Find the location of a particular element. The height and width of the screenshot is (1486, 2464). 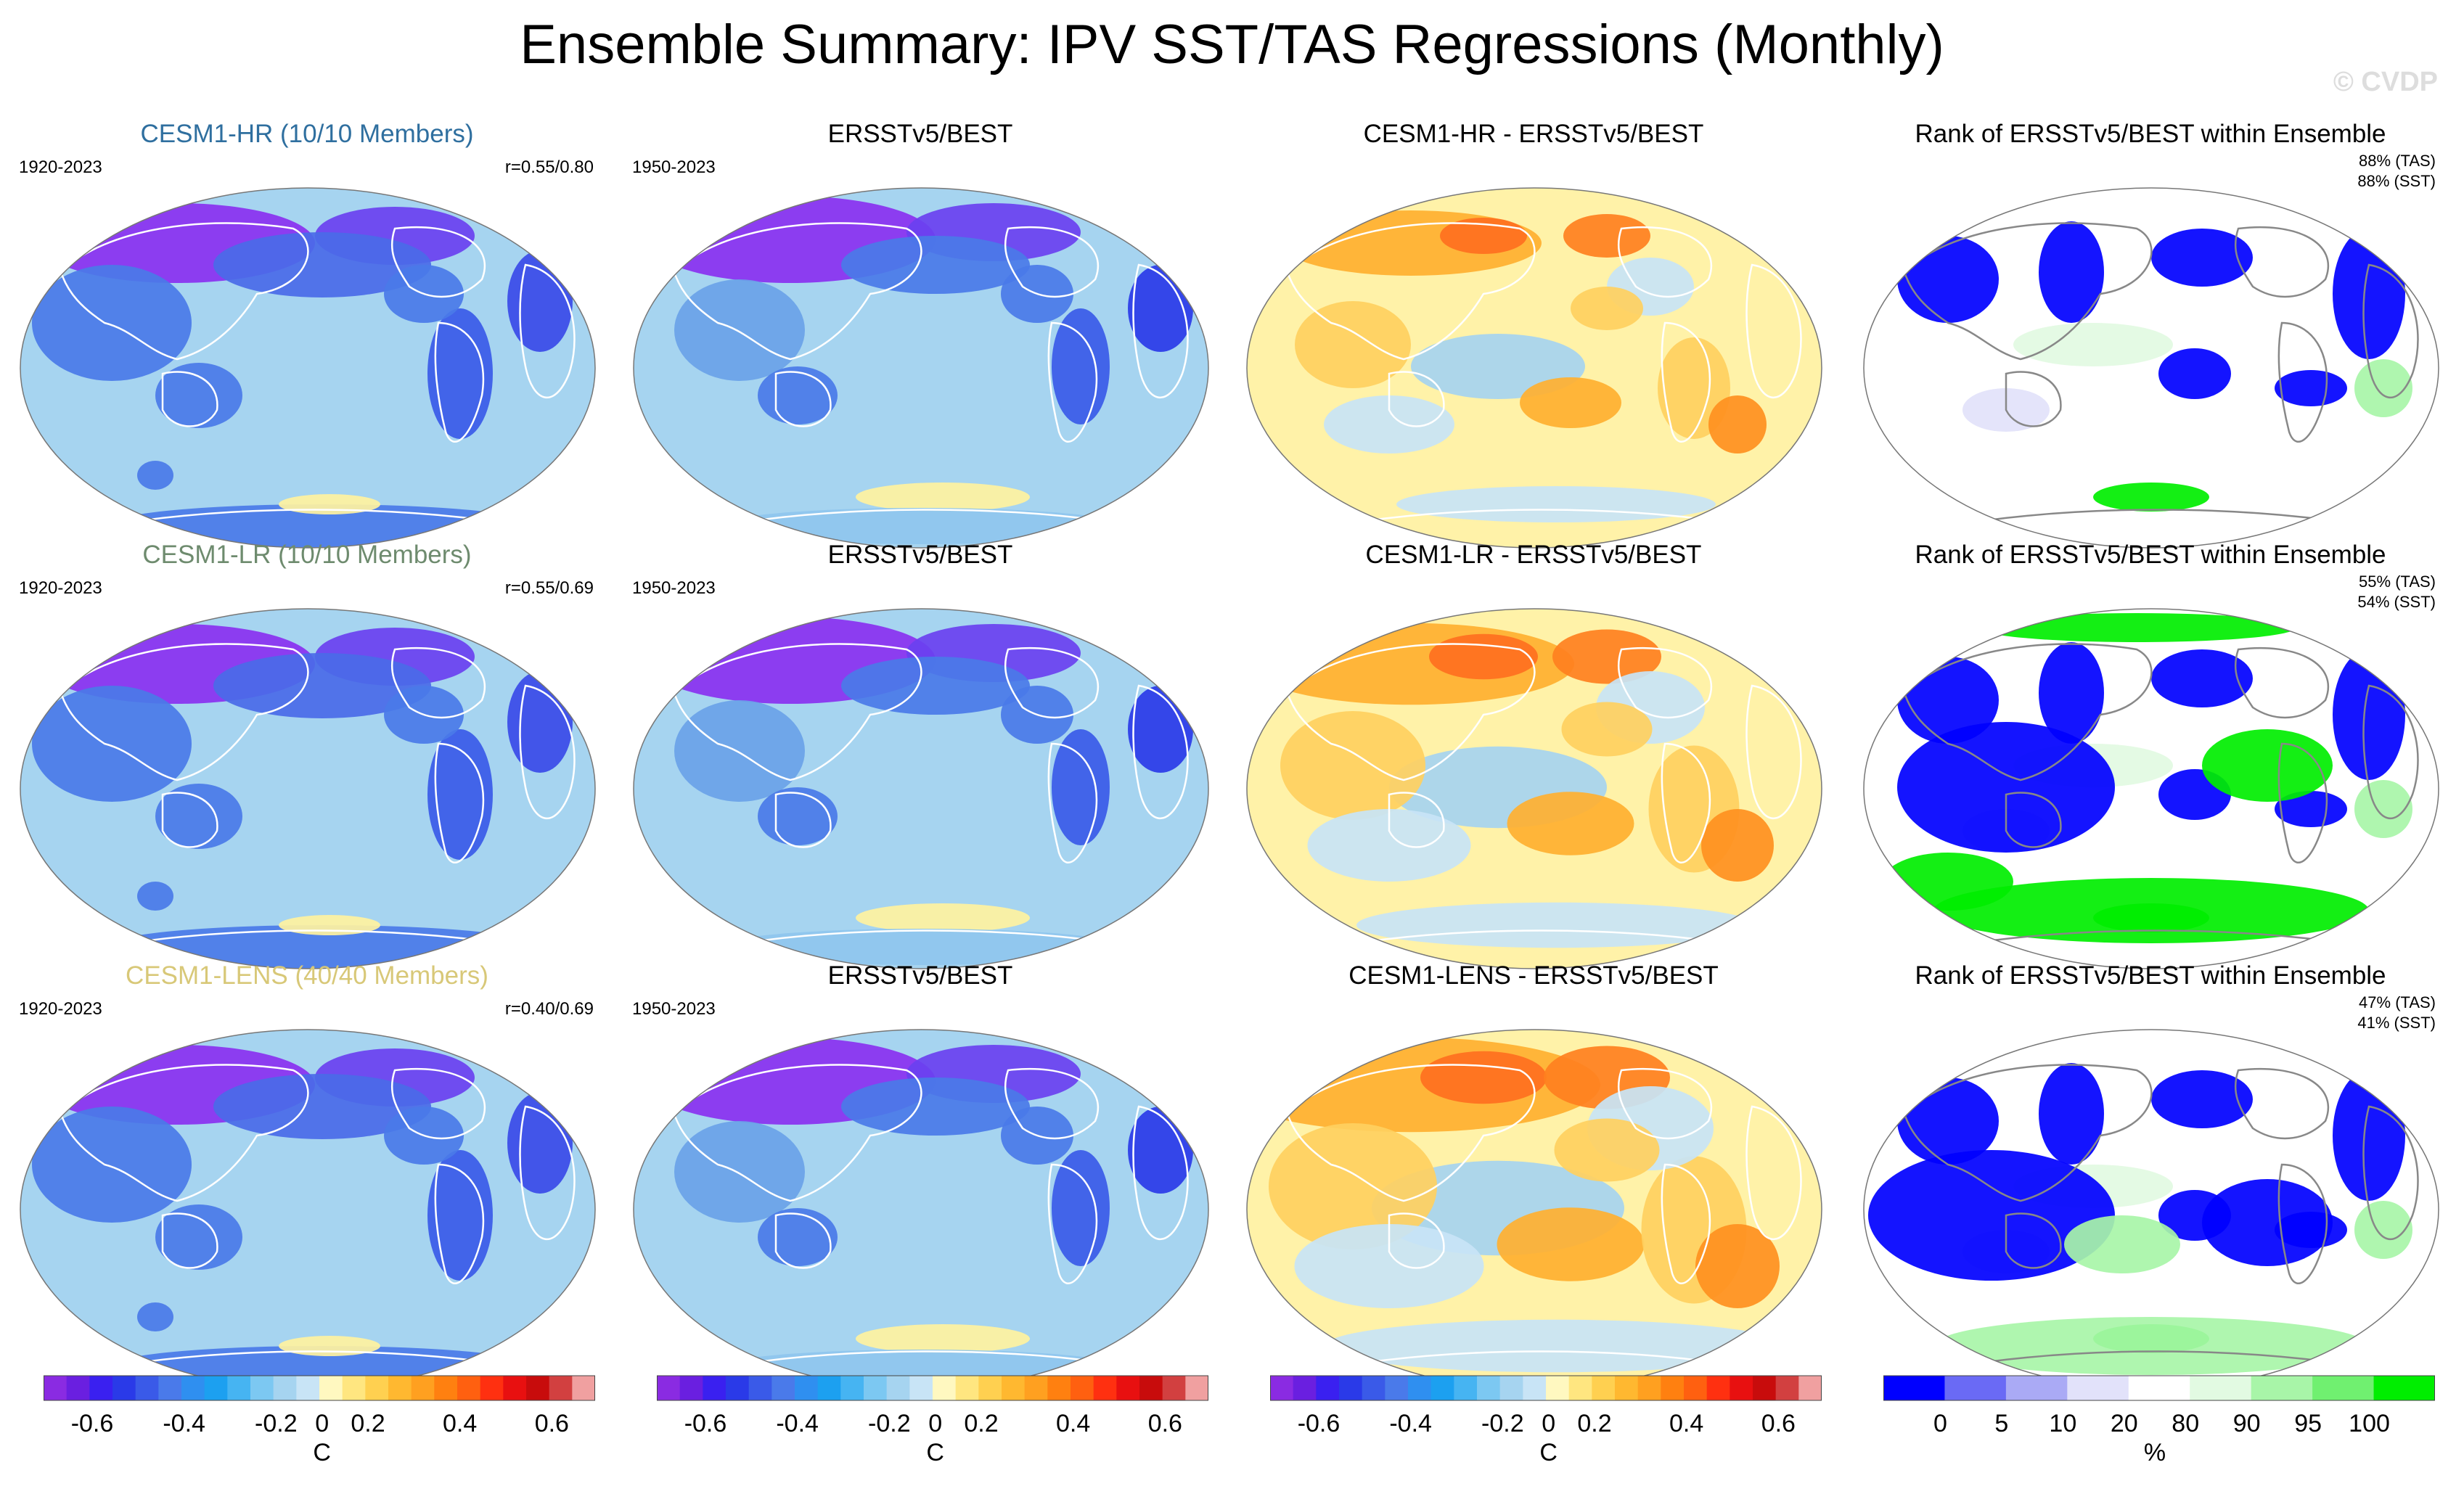

map-field is located at coordinates (919, 791).